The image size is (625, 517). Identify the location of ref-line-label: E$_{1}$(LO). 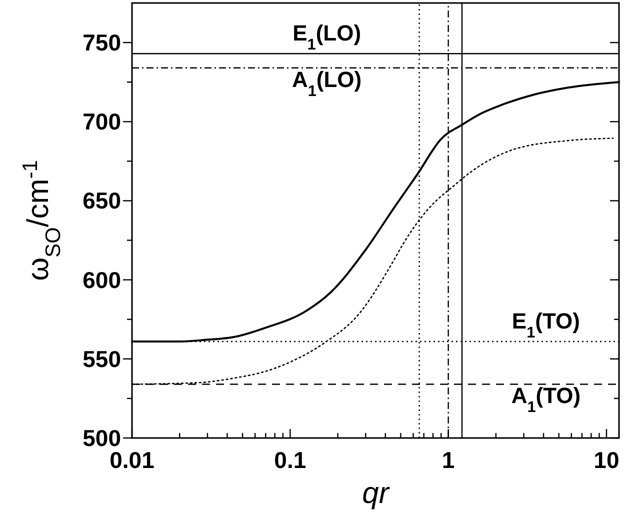
(327, 37).